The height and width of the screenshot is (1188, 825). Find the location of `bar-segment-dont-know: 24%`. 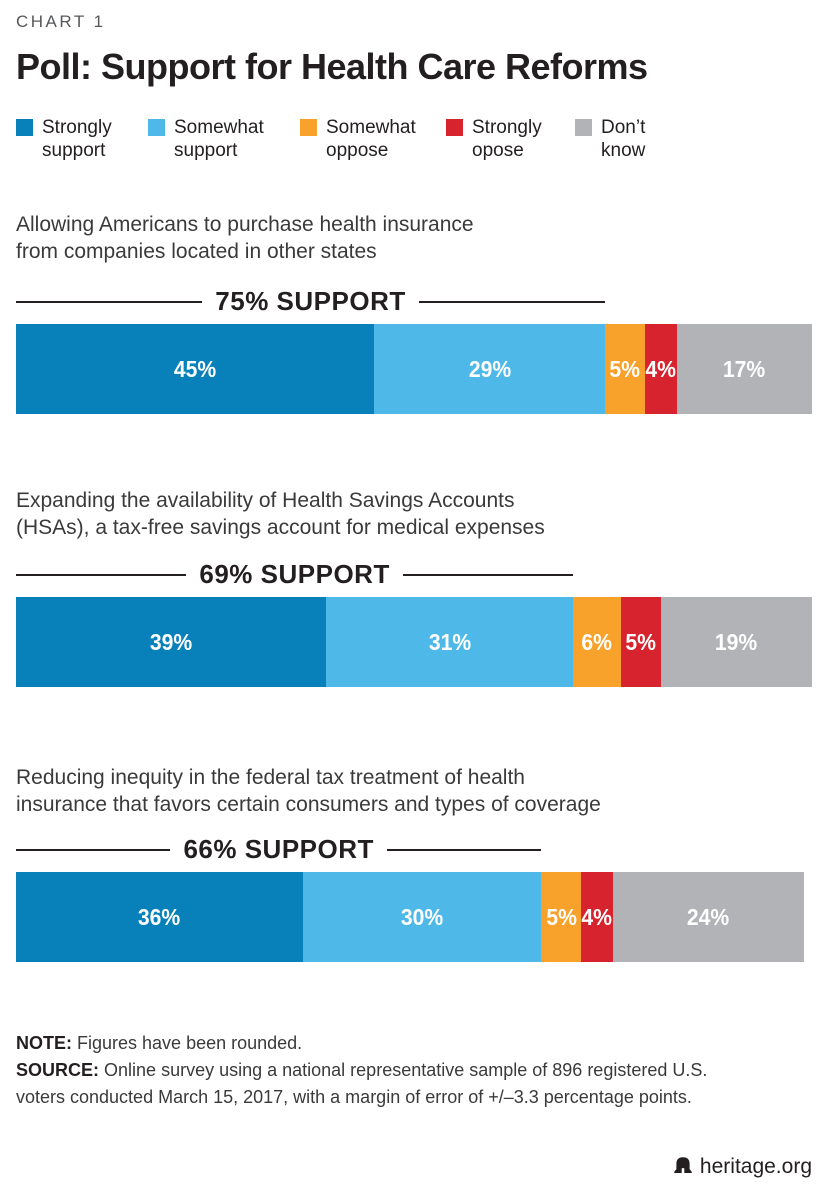

bar-segment-dont-know: 24% is located at coordinates (708, 917).